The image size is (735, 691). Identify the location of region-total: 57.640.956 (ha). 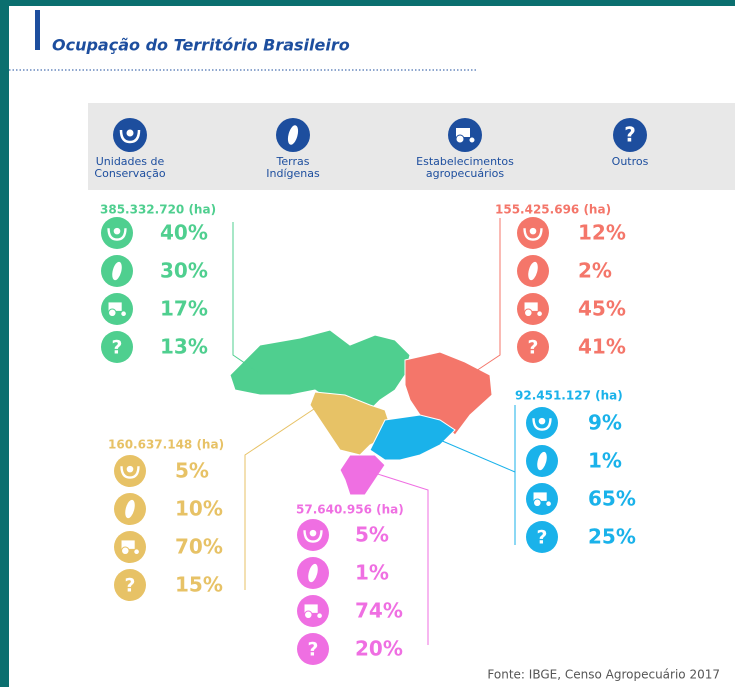
(350, 510).